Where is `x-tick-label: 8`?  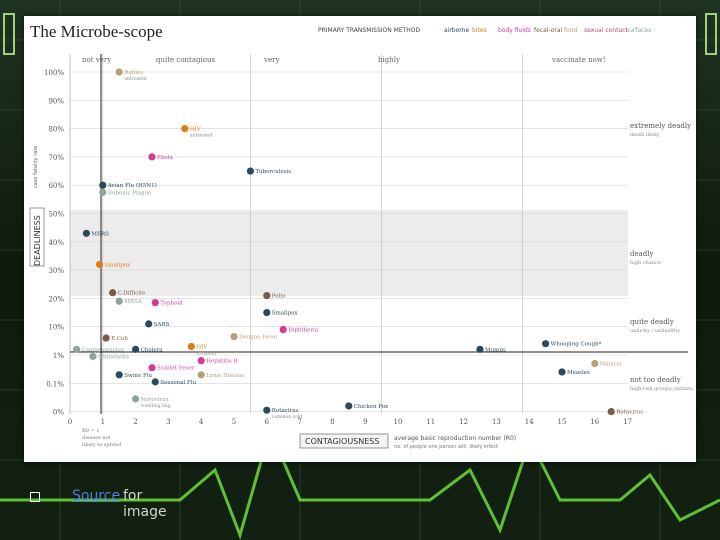 x-tick-label: 8 is located at coordinates (332, 422).